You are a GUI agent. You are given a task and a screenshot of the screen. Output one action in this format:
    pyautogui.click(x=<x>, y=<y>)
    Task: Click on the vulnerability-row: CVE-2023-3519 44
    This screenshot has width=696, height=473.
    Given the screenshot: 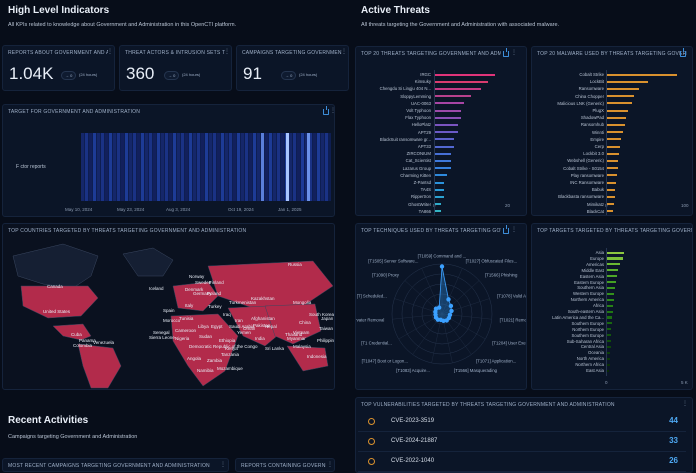 What is the action you would take?
    pyautogui.click(x=522, y=423)
    